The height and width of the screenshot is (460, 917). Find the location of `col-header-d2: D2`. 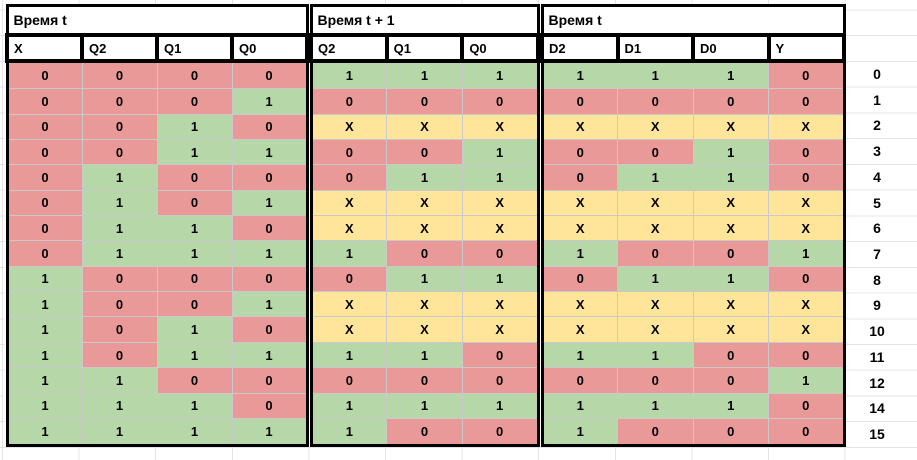

col-header-d2: D2 is located at coordinates (580, 48).